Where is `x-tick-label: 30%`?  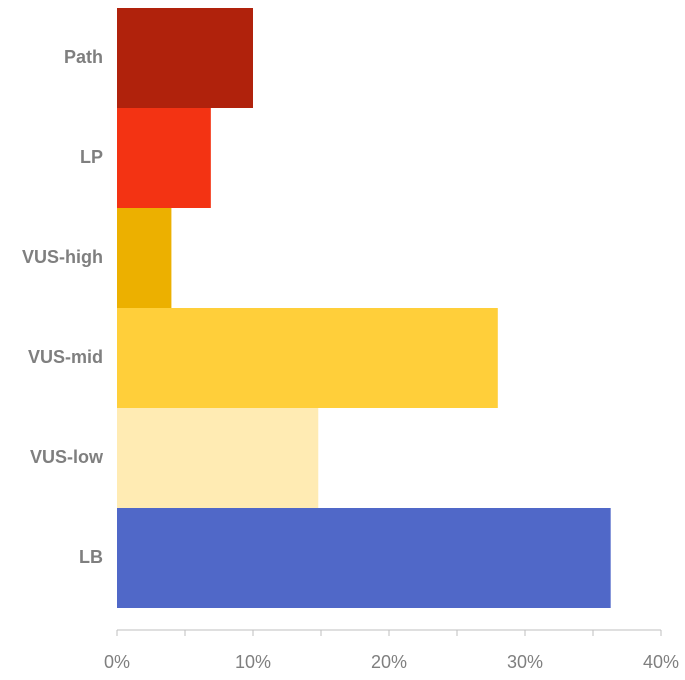 x-tick-label: 30% is located at coordinates (525, 662).